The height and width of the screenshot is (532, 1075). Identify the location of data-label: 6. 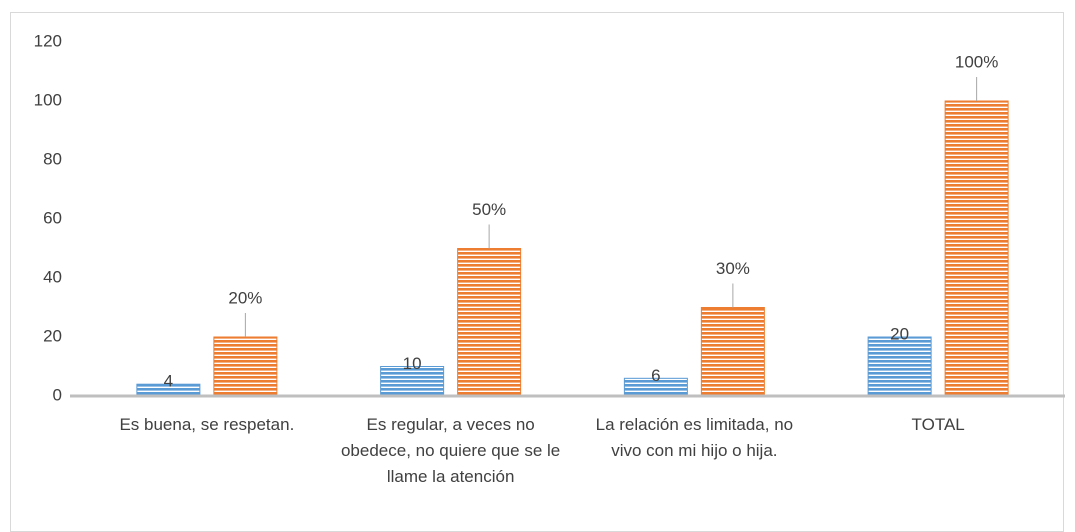
(655, 375).